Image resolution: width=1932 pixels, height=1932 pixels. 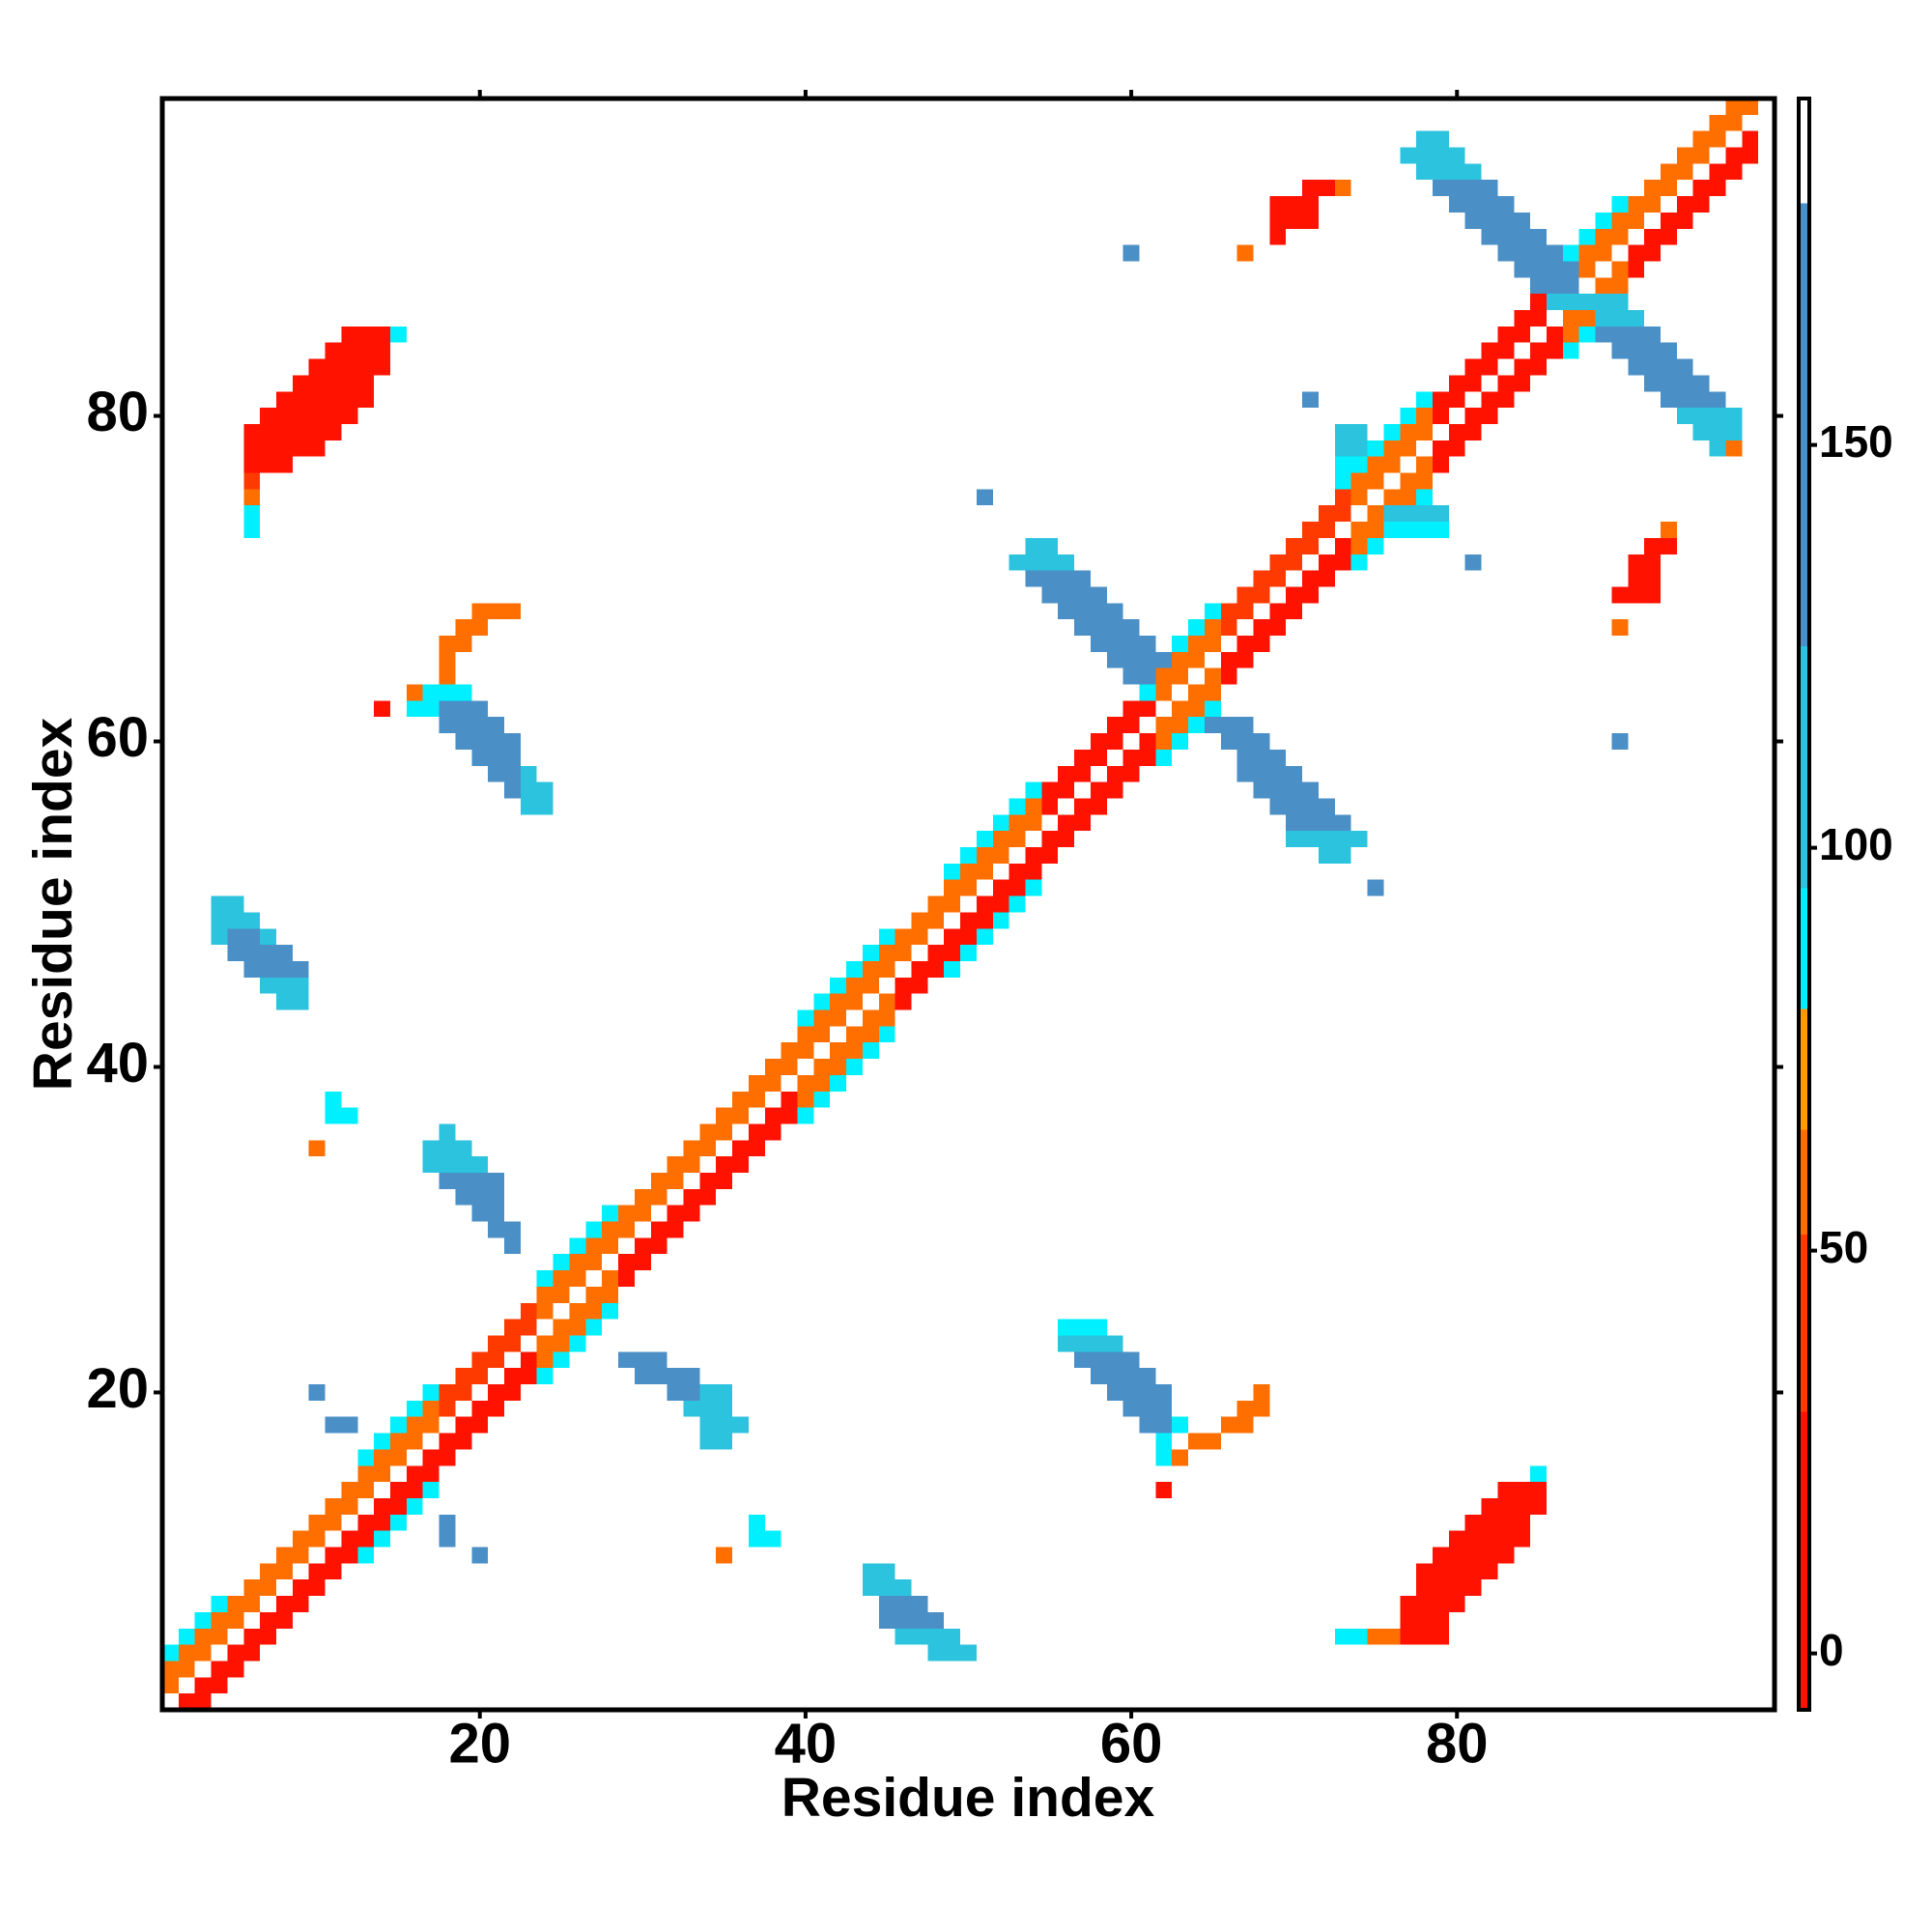 I want to click on y-tick-label: 20, so click(x=117, y=1388).